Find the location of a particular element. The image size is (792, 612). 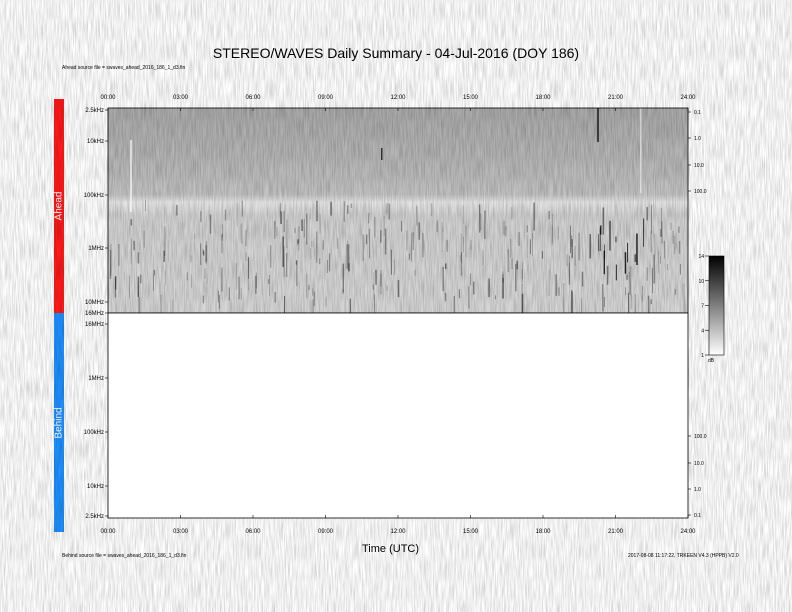

colorbar-ticks: 14 10 7 4 1 is located at coordinates (703, 306).